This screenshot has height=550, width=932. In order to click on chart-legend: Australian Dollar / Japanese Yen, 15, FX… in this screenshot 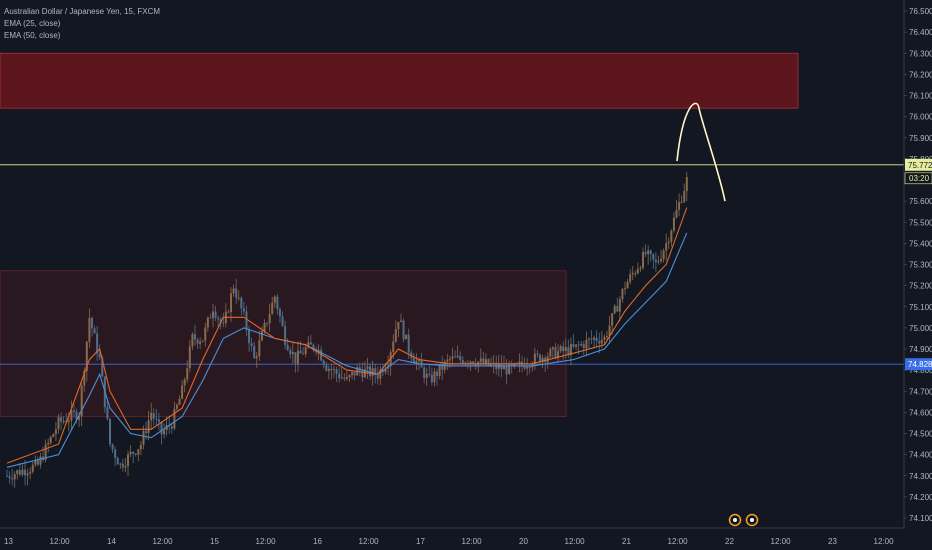, I will do `click(82, 24)`.